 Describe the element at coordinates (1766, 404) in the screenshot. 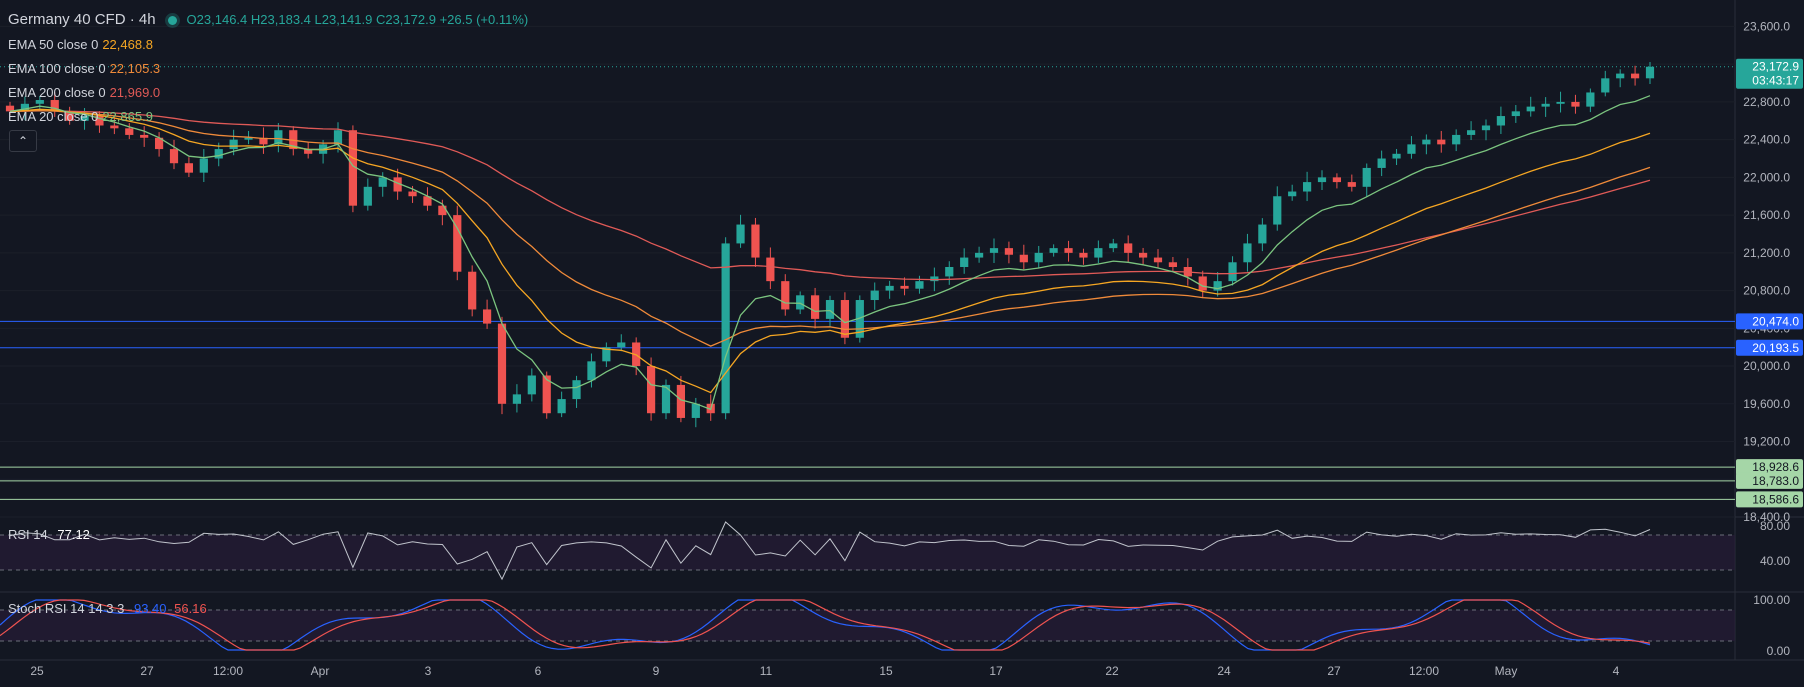

I see `price-tick-label: 19,600.0` at that location.